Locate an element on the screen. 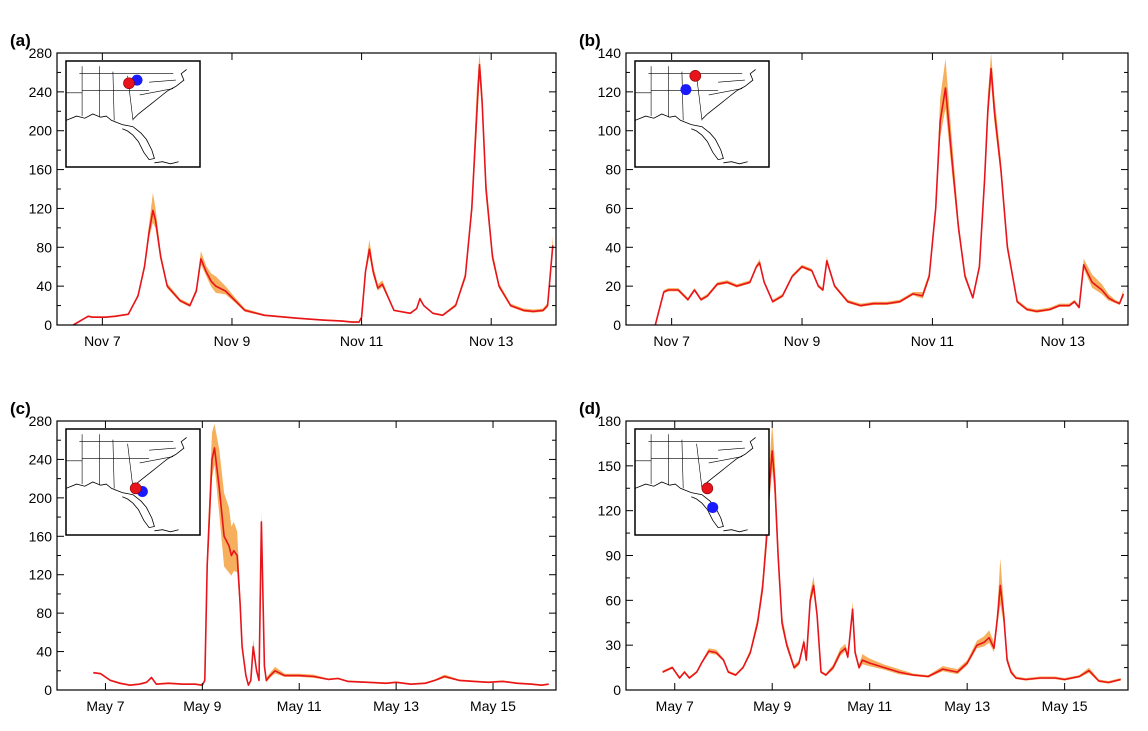 This screenshot has height=731, width=1148. panel-label: (b) is located at coordinates (590, 40).